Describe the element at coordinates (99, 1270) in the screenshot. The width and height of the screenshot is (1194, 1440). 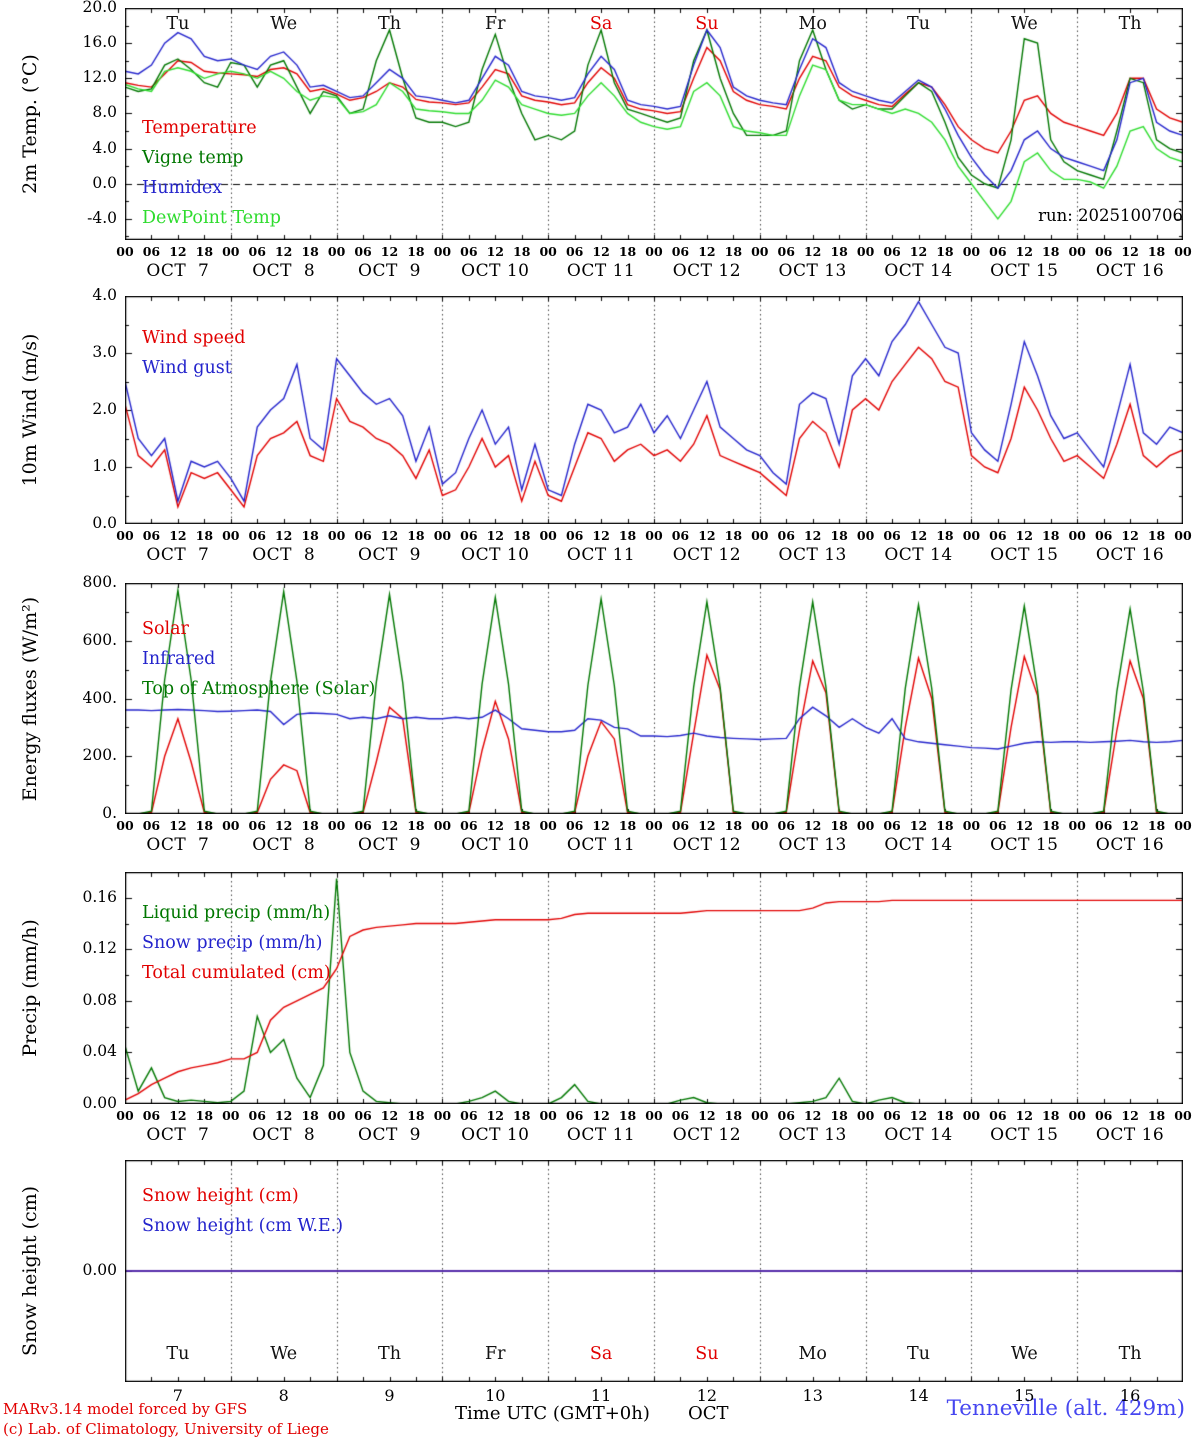
I see `y-tick-label: 0.00` at that location.